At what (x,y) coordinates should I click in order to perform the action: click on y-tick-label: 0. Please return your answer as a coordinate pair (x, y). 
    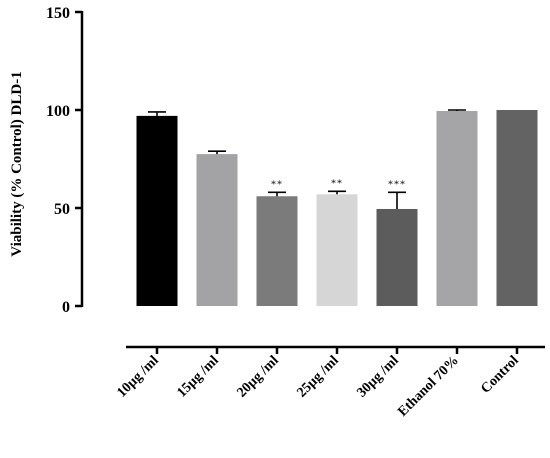
    Looking at the image, I should click on (66, 307).